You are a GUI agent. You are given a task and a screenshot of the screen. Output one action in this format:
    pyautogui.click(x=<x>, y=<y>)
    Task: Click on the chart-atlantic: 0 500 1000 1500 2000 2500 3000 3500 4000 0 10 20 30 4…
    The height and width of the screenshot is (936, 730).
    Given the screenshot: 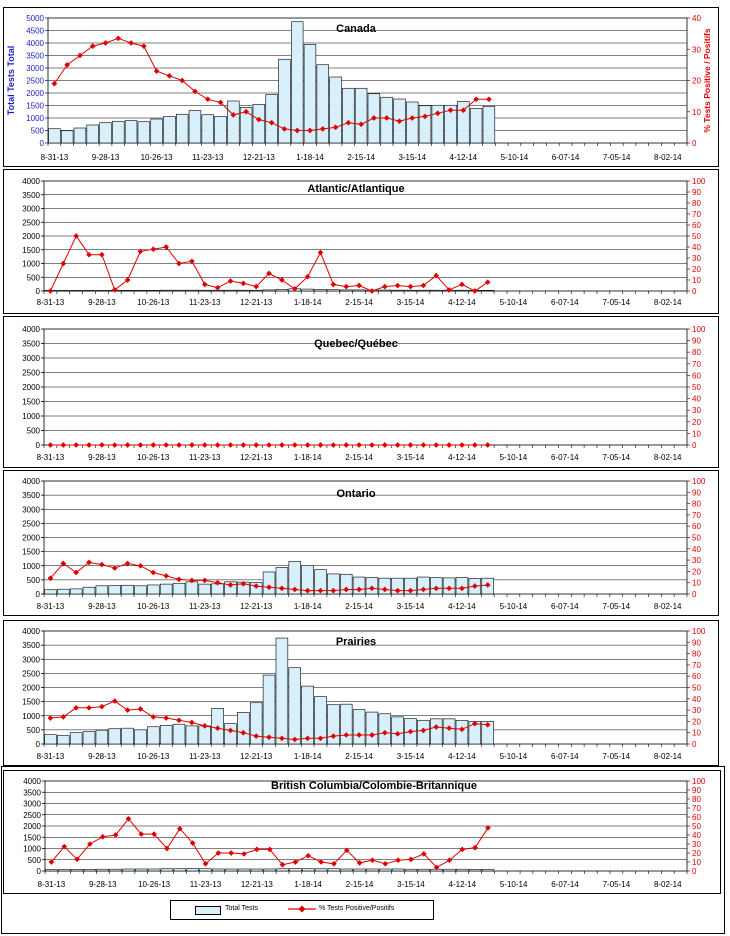 What is the action you would take?
    pyautogui.click(x=364, y=242)
    